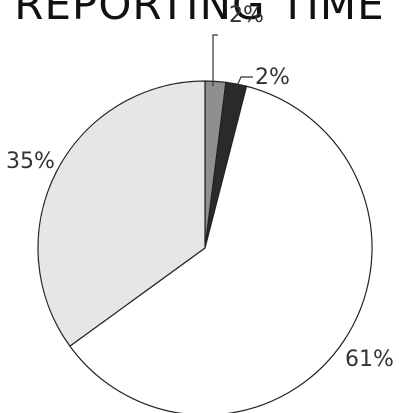 This screenshot has width=399, height=413. Describe the element at coordinates (369, 359) in the screenshot. I see `slice-label-3: 61%` at that location.